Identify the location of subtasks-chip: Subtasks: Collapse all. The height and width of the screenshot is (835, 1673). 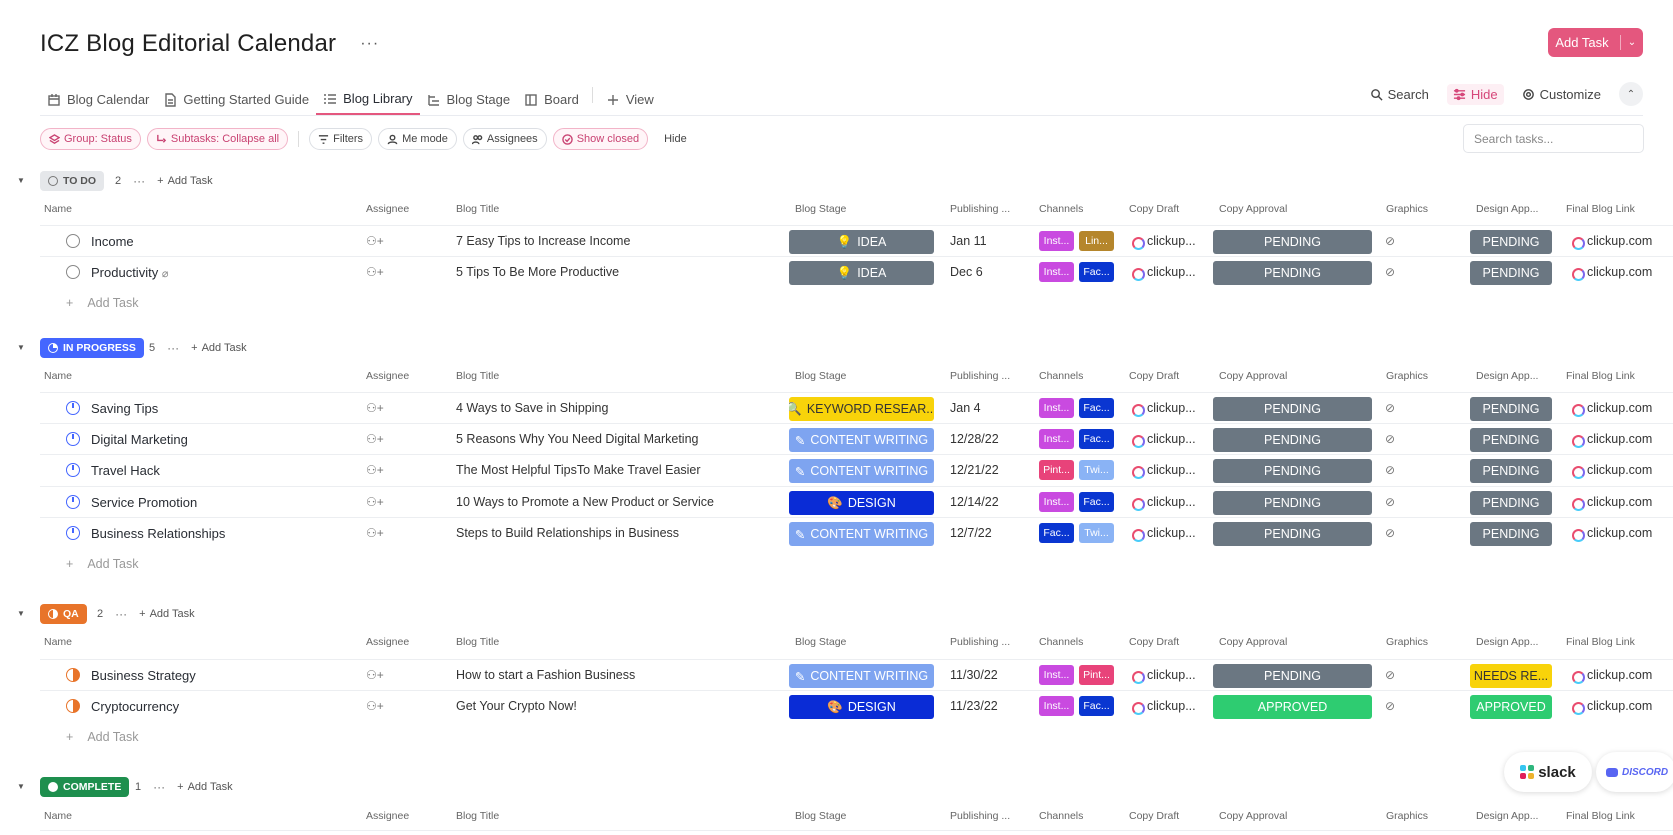
(217, 139).